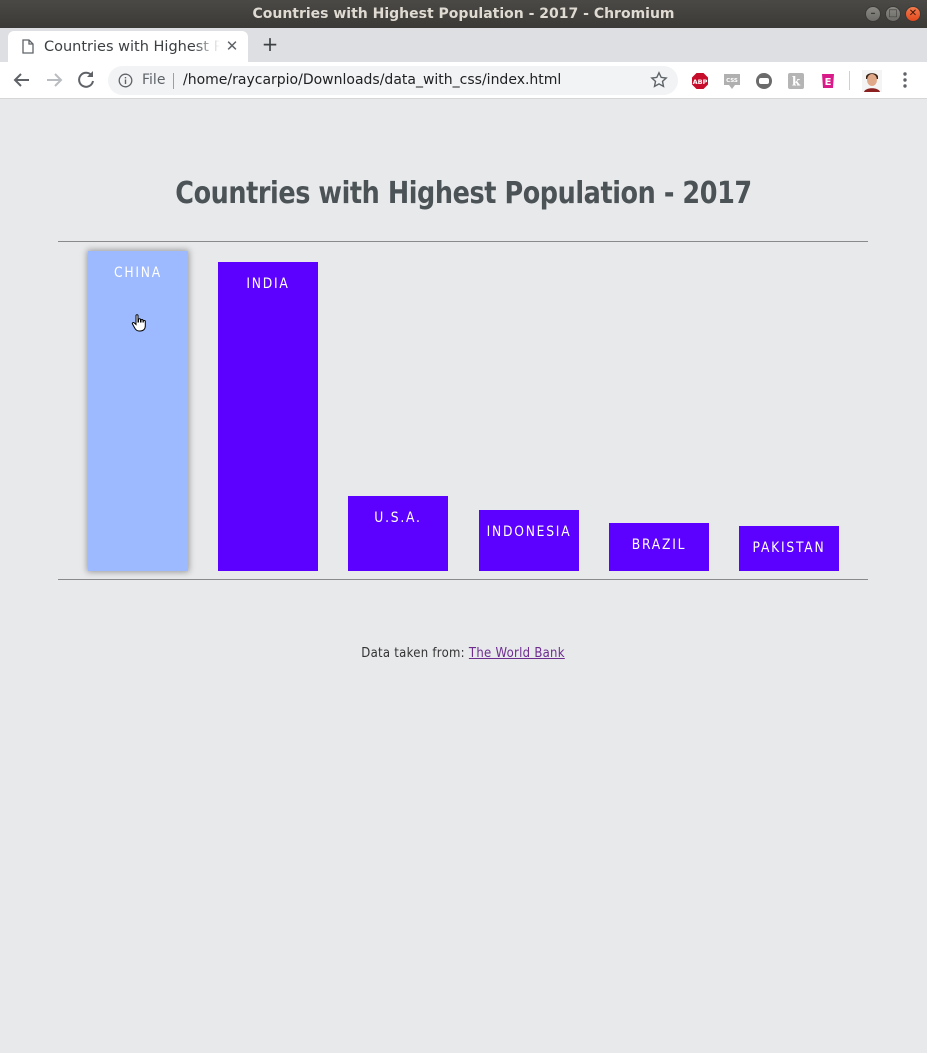  I want to click on bar-china: CHINA, so click(138, 411).